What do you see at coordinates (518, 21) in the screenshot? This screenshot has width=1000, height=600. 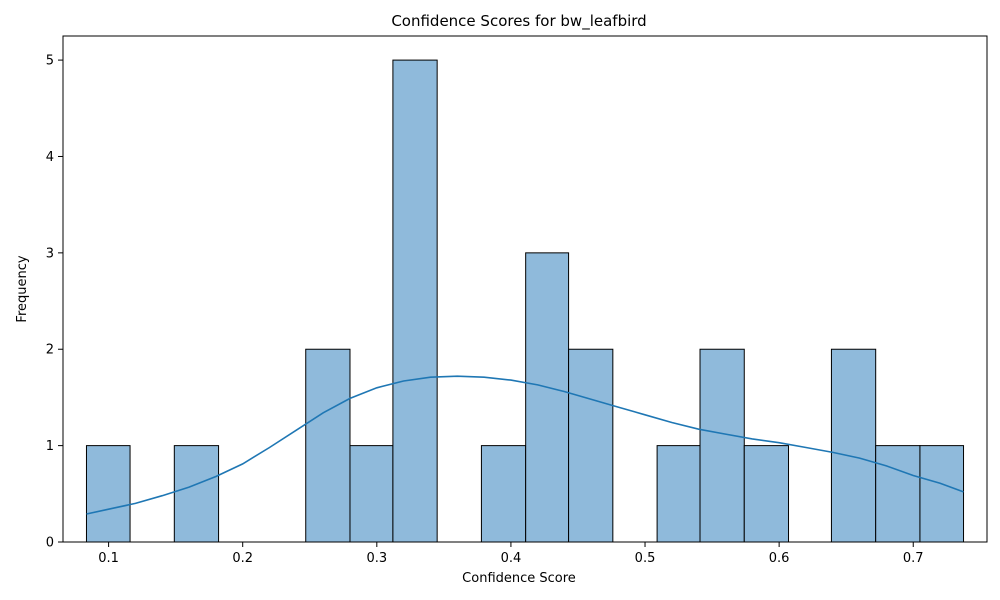 I see `chart-title: Confidence Scores for bw_leafbird` at bounding box center [518, 21].